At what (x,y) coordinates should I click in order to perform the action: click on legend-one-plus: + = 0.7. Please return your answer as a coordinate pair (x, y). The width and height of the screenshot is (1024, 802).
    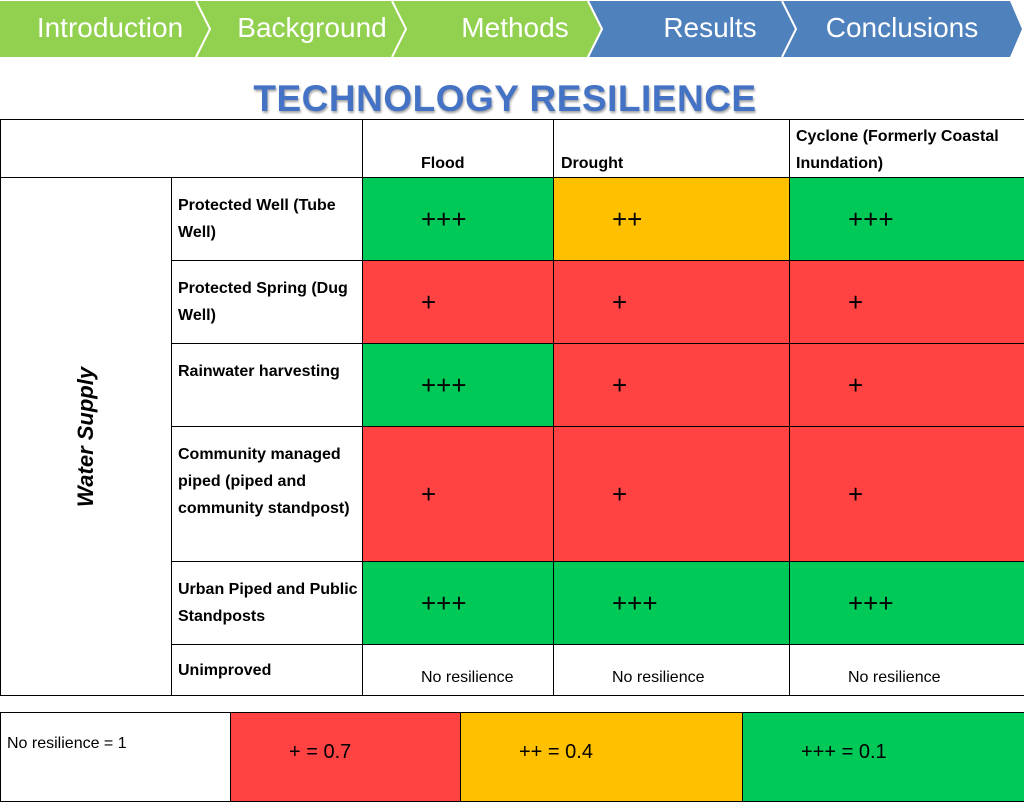
    Looking at the image, I should click on (346, 757).